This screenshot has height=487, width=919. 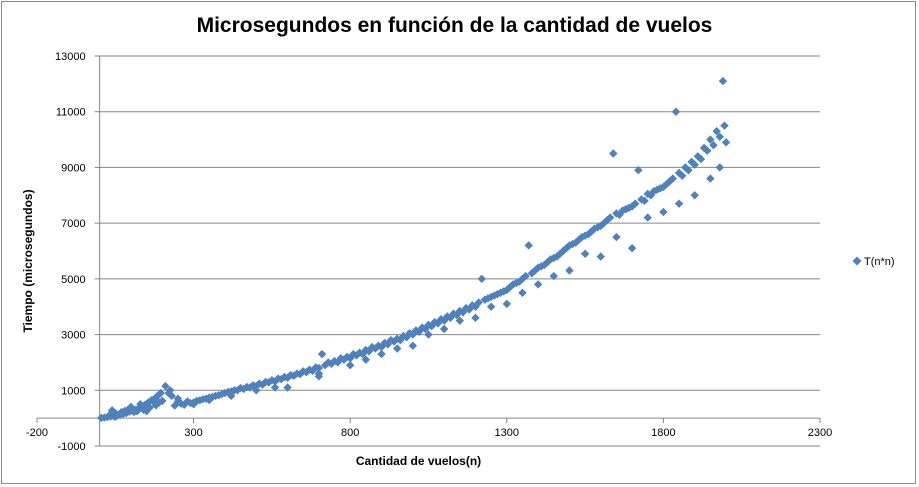 What do you see at coordinates (73, 336) in the screenshot?
I see `y-tick-label: 3000` at bounding box center [73, 336].